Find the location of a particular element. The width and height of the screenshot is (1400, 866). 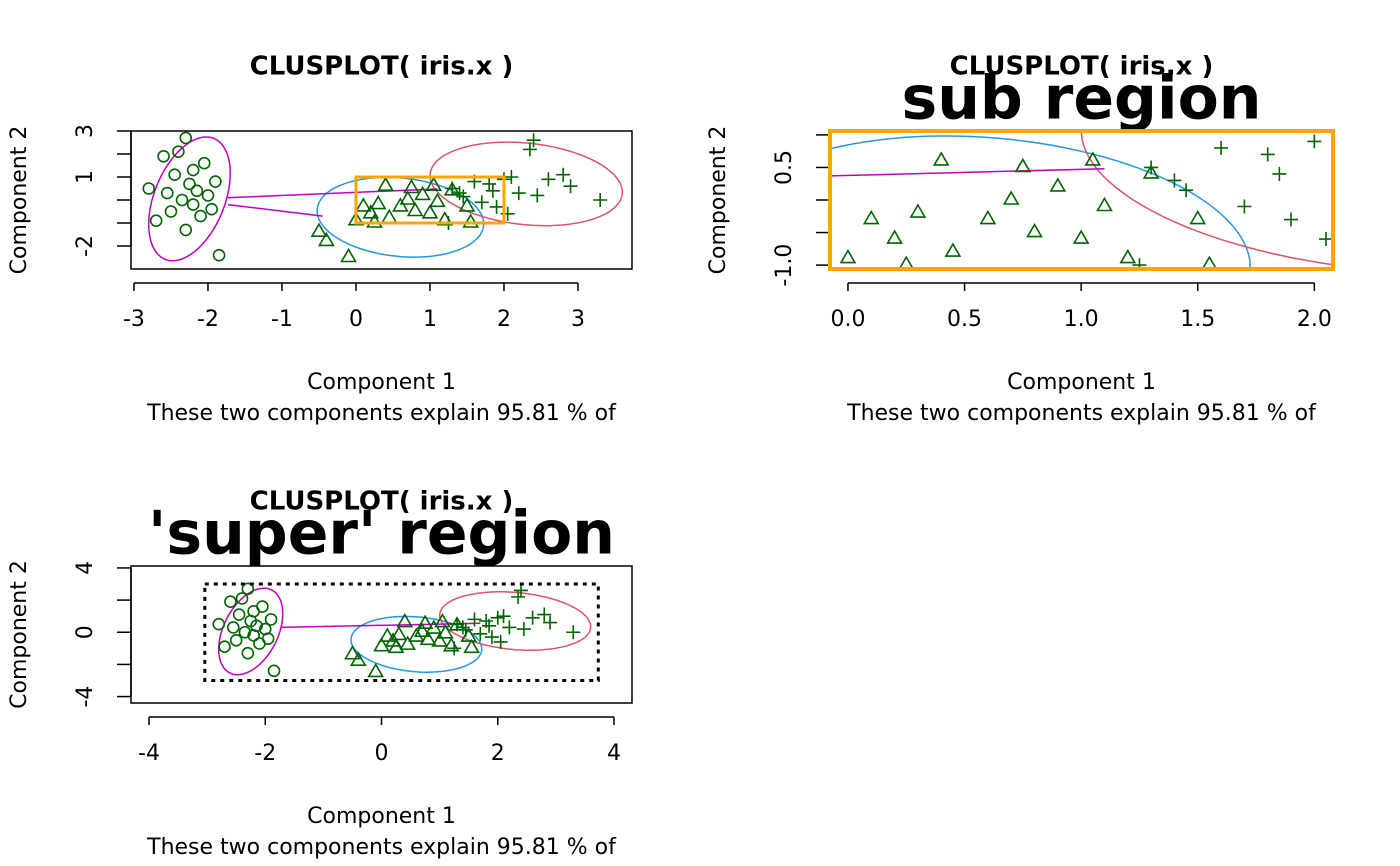

x-tick-label: 3 is located at coordinates (578, 319).